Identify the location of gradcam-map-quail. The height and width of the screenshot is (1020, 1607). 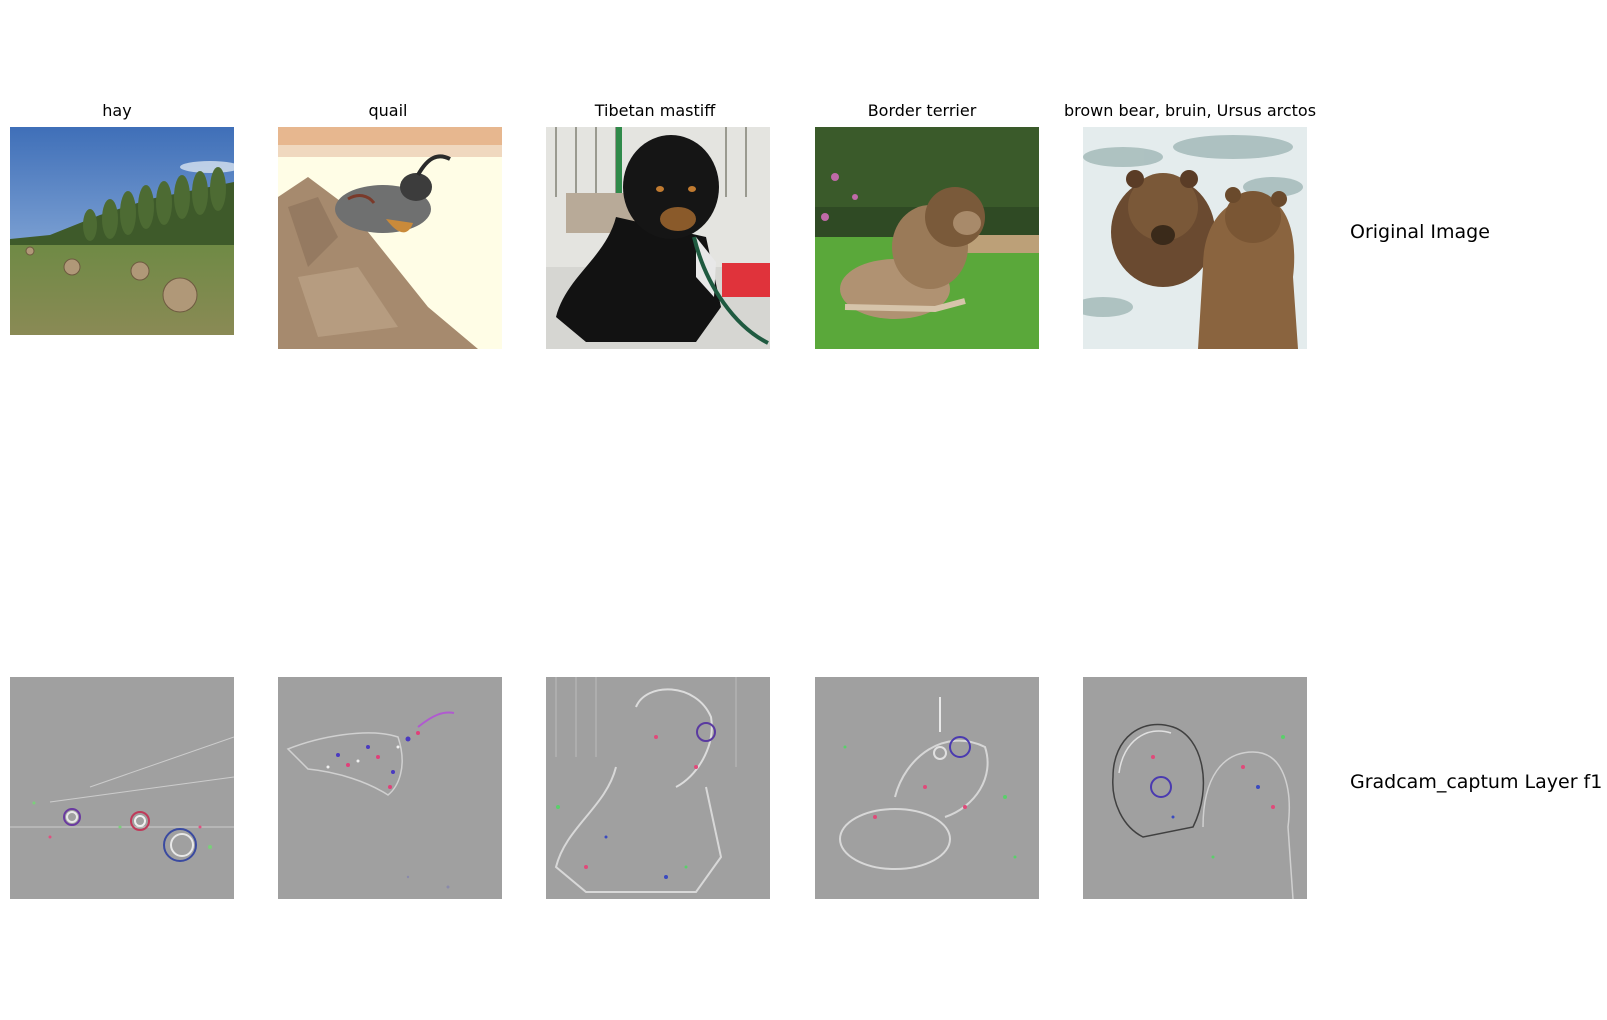
(390, 788).